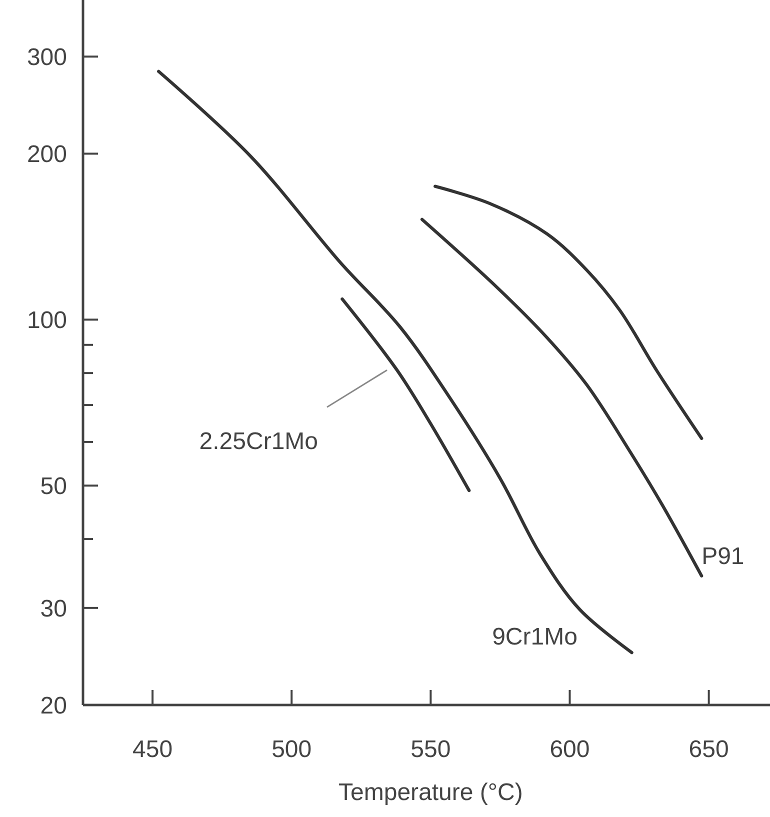  Describe the element at coordinates (46, 320) in the screenshot. I see `y-tick-label: 100` at that location.